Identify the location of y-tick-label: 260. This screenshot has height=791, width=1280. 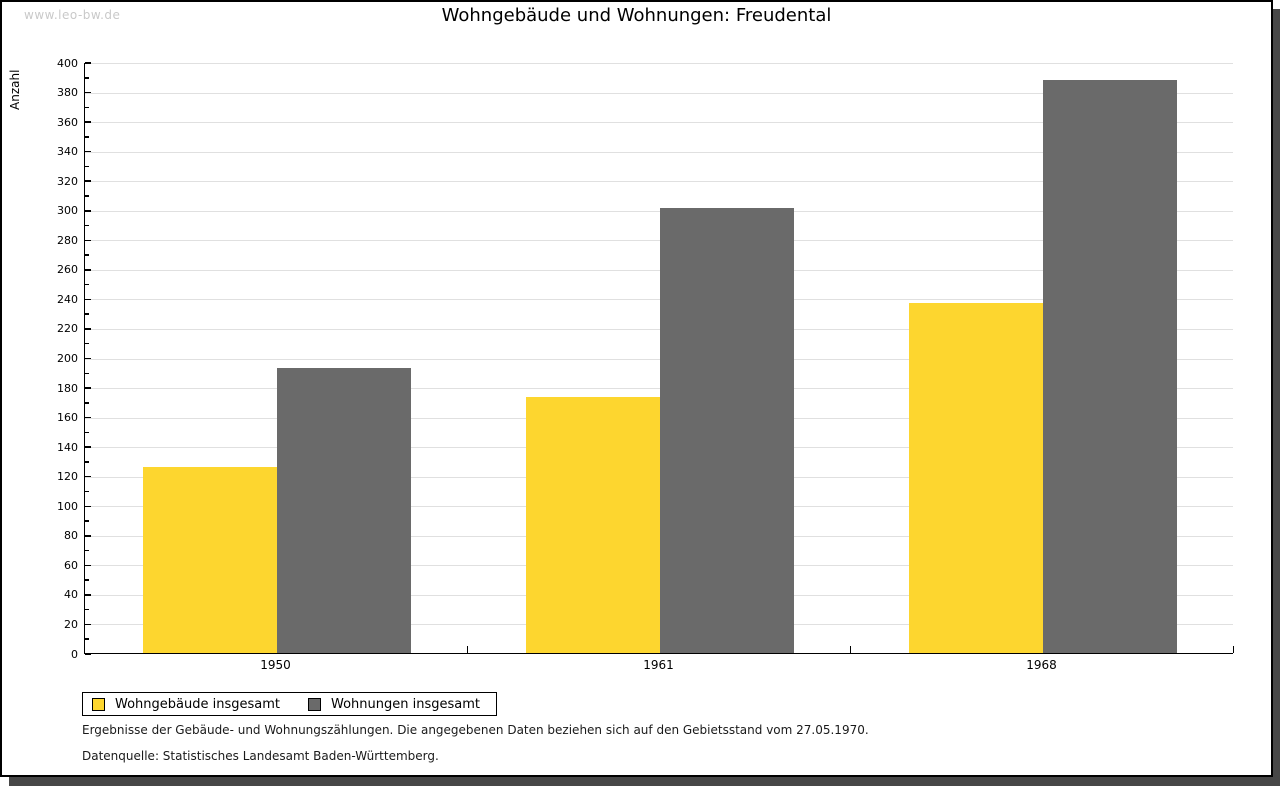
(67, 270).